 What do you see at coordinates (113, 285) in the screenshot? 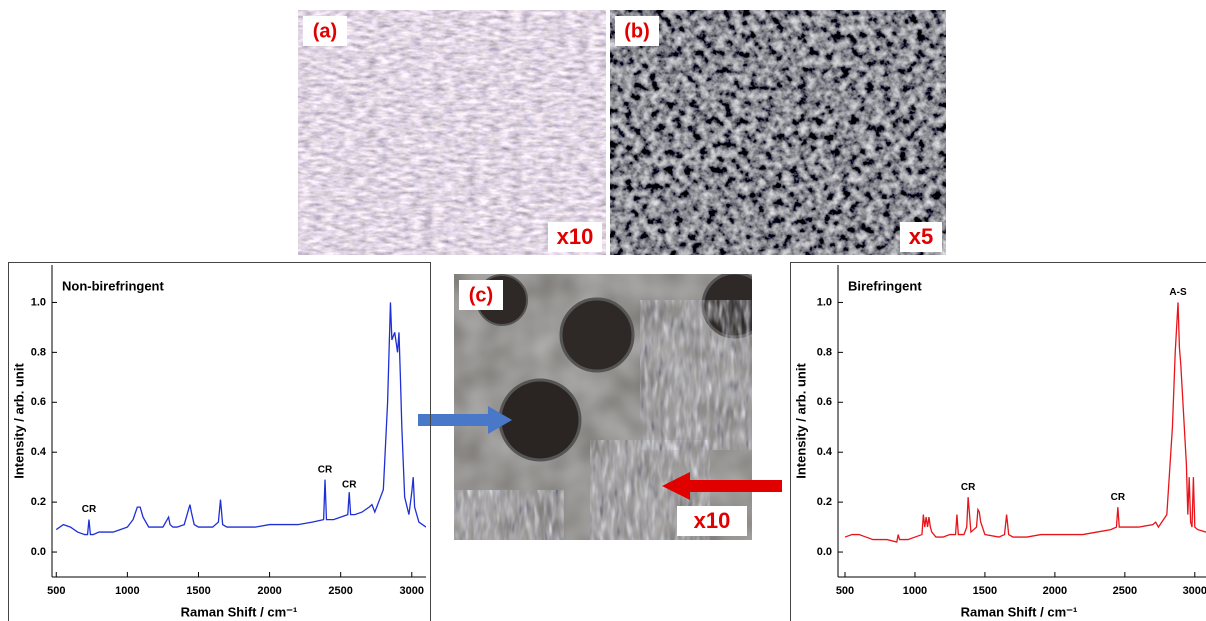
I see `chart-title: Non-birefringent` at bounding box center [113, 285].